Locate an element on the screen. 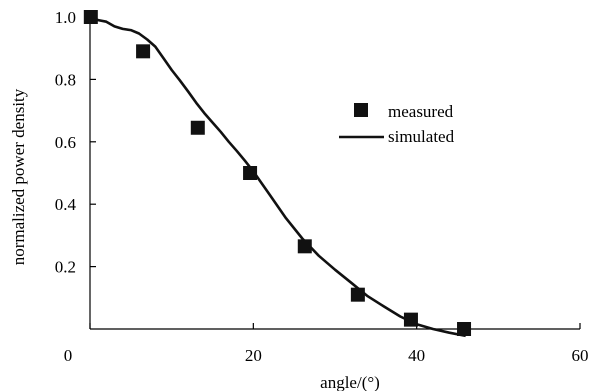 The image size is (591, 391). legend: measured simulated is located at coordinates (397, 124).